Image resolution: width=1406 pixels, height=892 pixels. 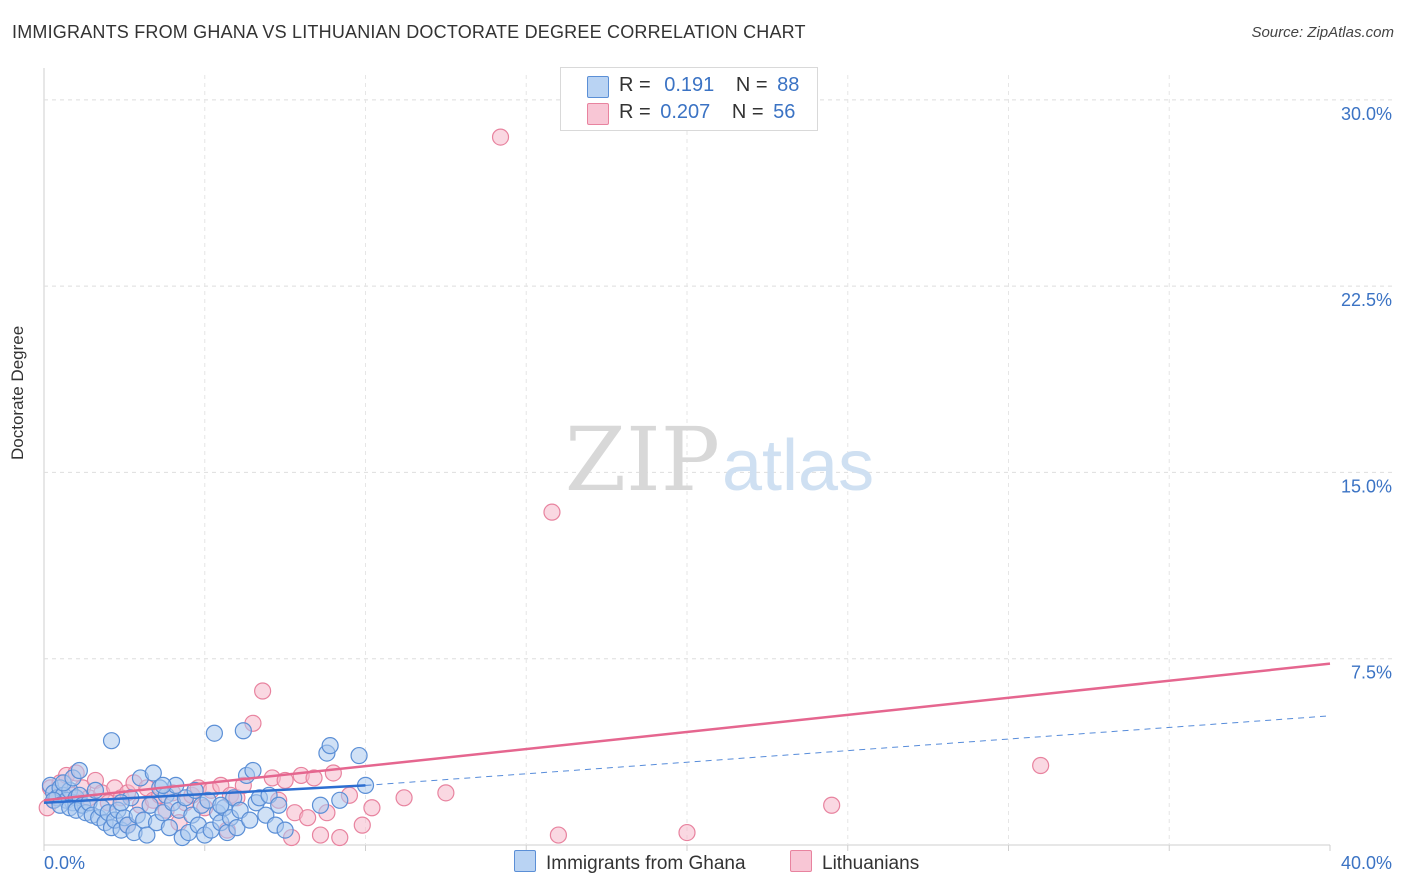 I want to click on legend-n-value-lithuanians: 56, so click(x=784, y=112).